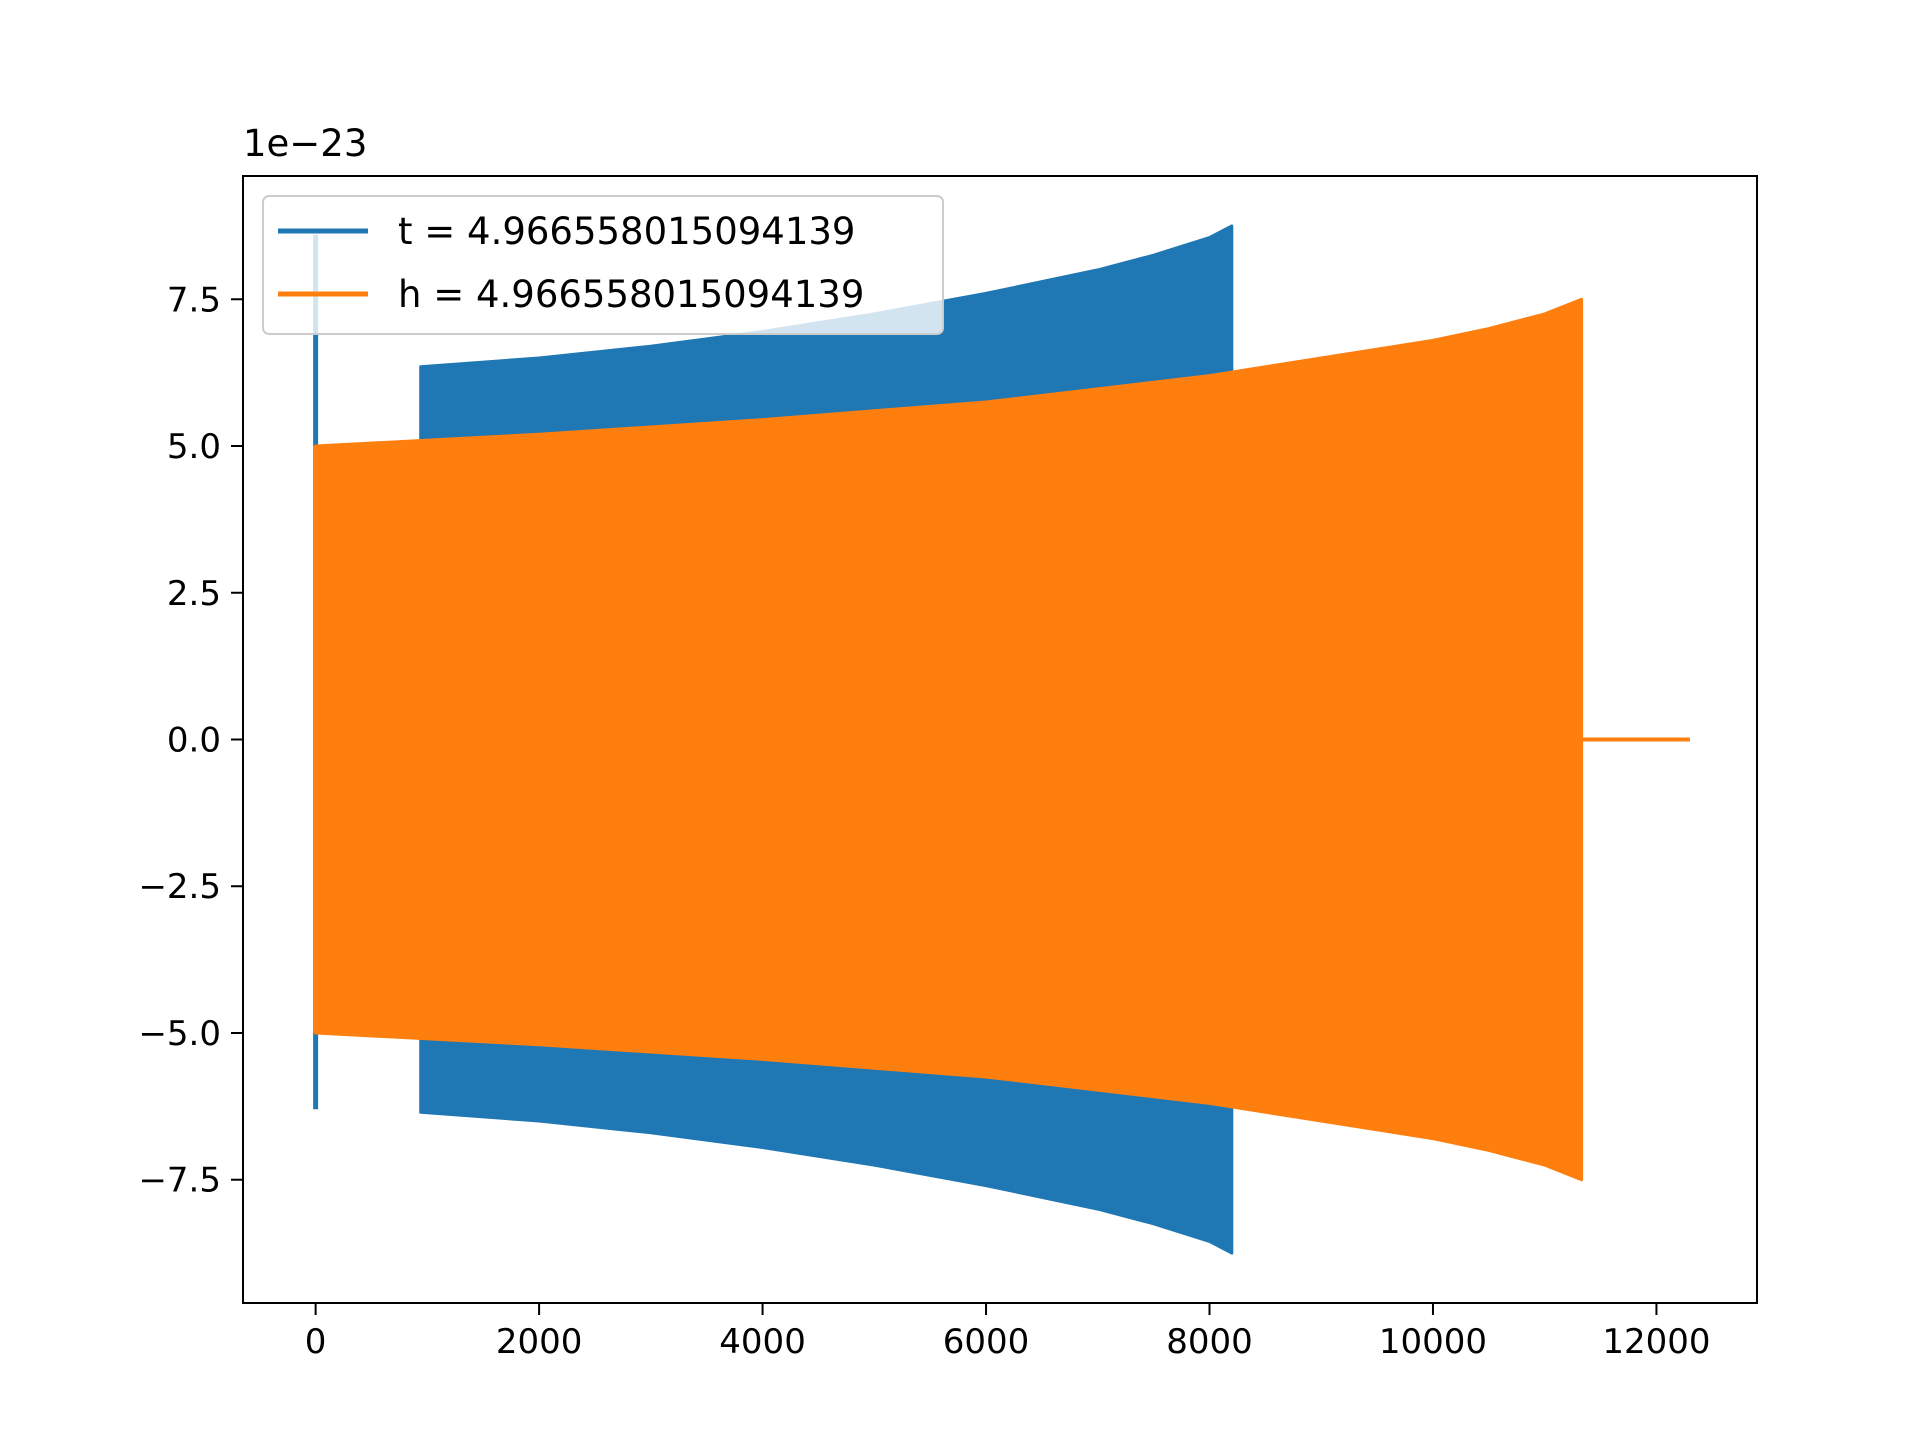 This screenshot has width=1920, height=1440. Describe the element at coordinates (179, 1034) in the screenshot. I see `y-tick-label: −5.0` at that location.